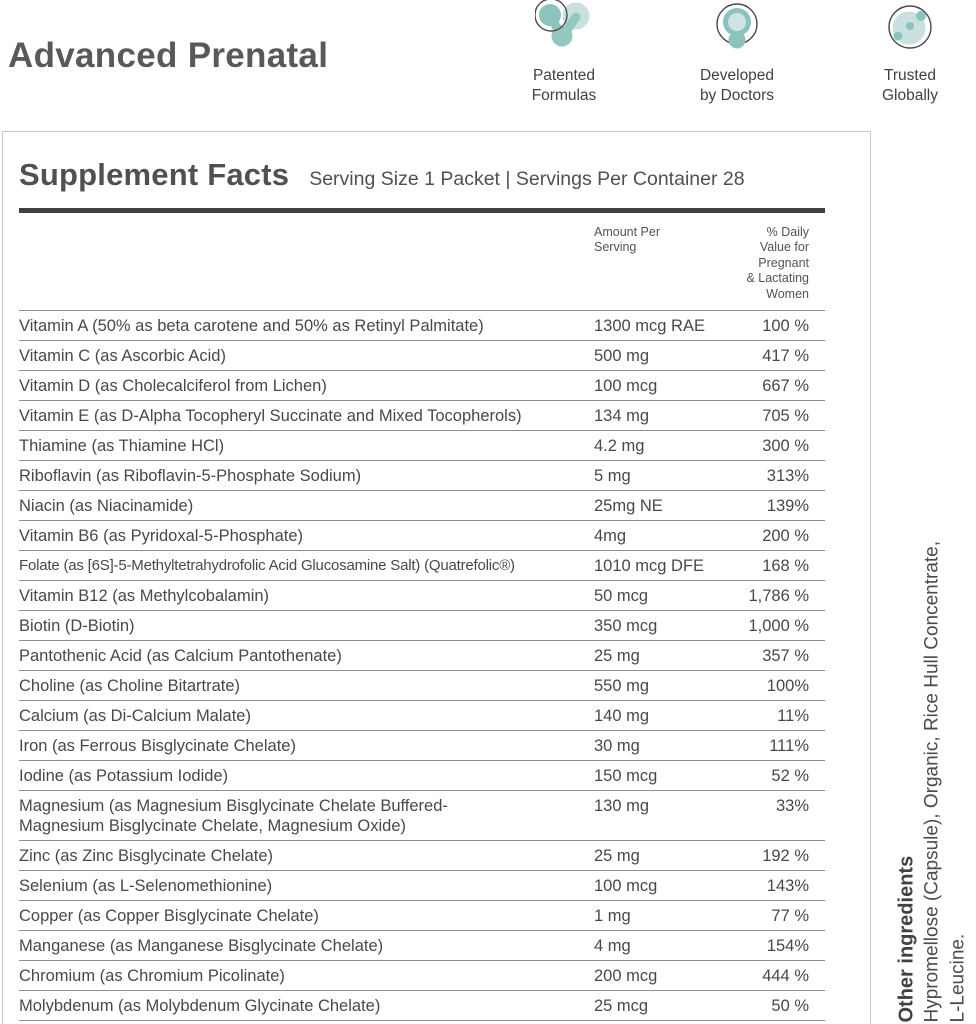 This screenshot has width=976, height=1024. I want to click on amount-value: 30 mg, so click(617, 745).